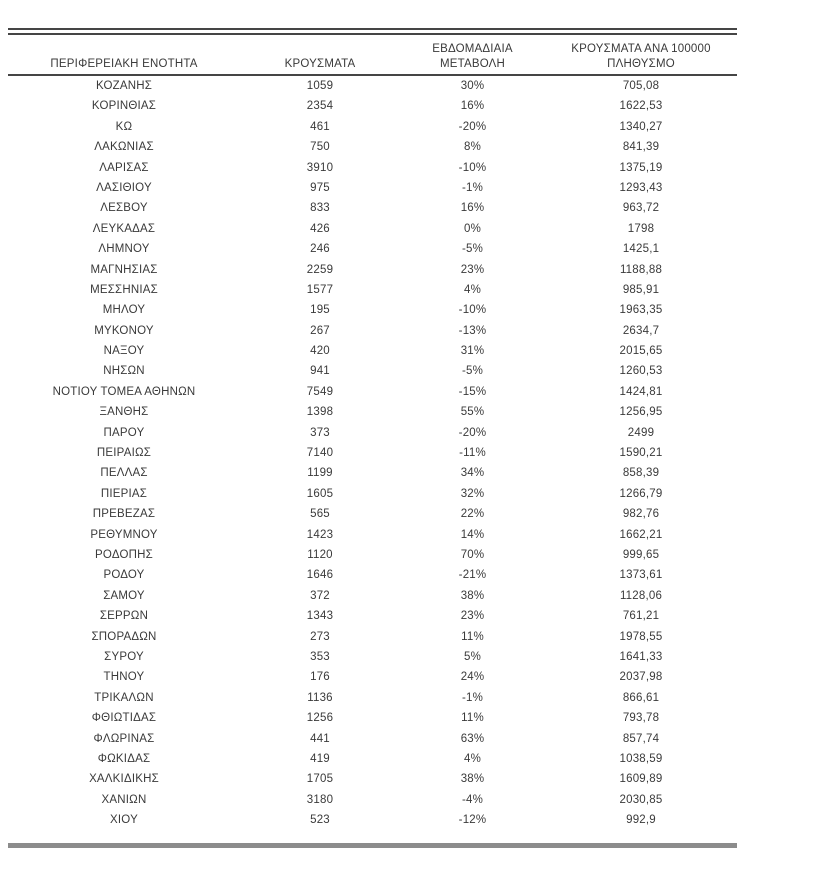 This screenshot has width=840, height=884. What do you see at coordinates (320, 289) in the screenshot?
I see `cases-value: 1577` at bounding box center [320, 289].